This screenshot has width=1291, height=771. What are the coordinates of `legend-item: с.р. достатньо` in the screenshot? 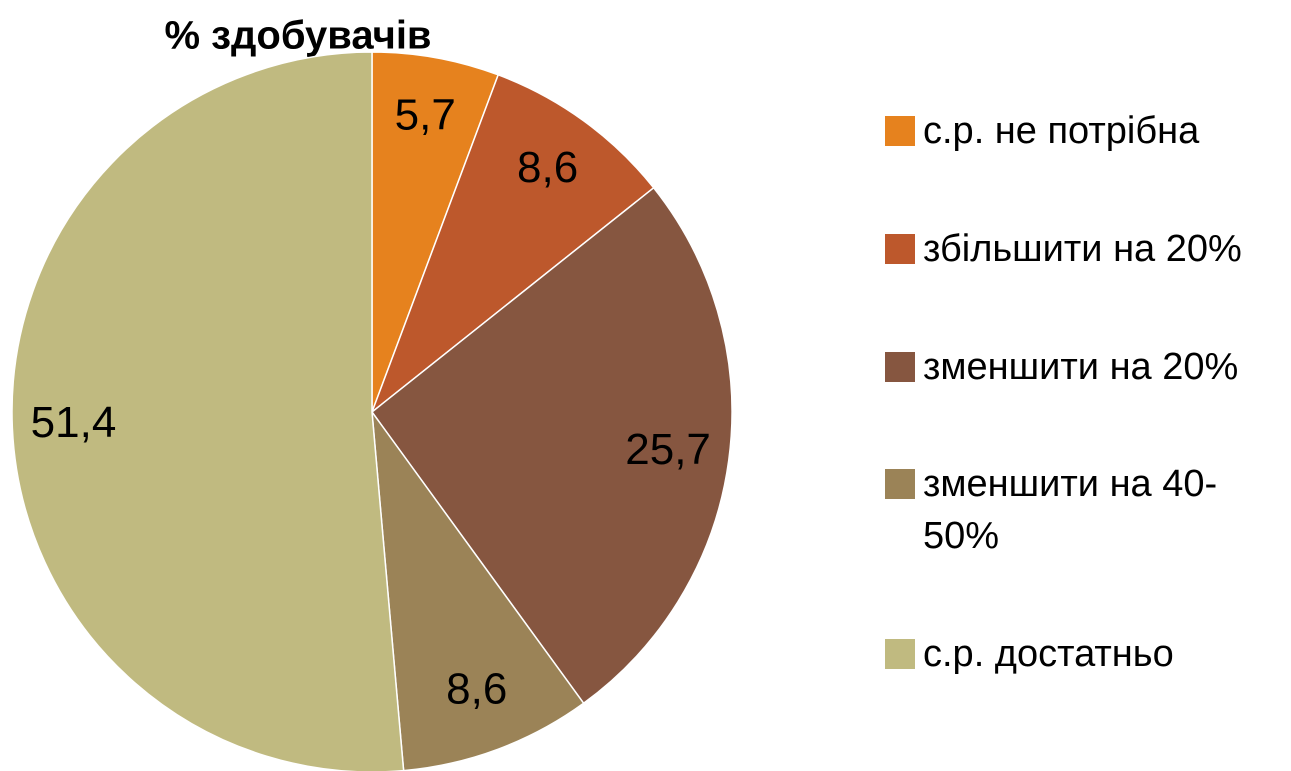 It's located at (1085, 654).